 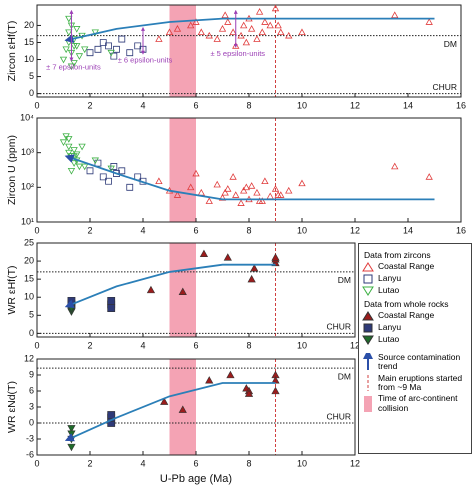 I want to click on y-tick-label: 20, so click(x=29, y=25).